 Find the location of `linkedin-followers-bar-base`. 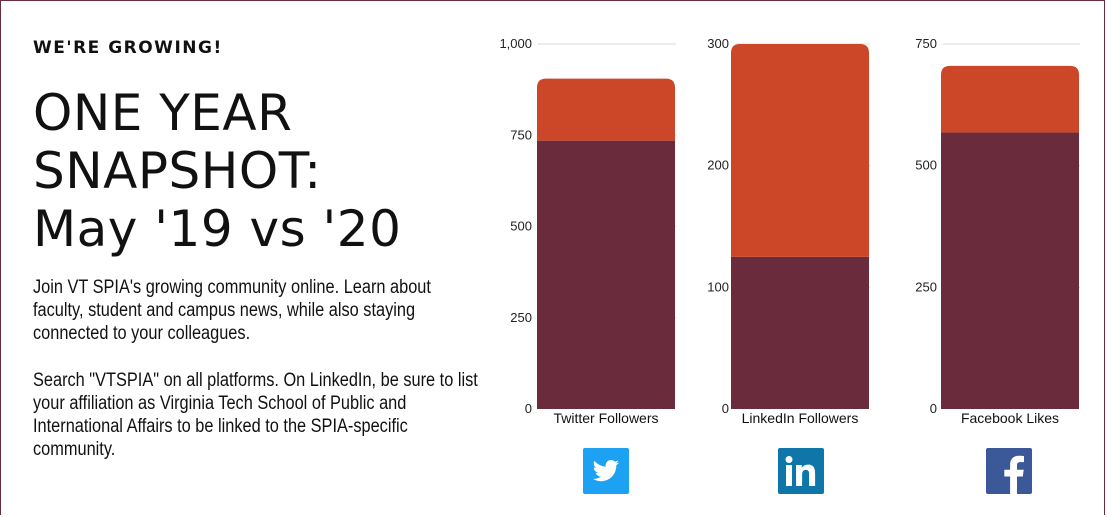

linkedin-followers-bar-base is located at coordinates (800, 332).